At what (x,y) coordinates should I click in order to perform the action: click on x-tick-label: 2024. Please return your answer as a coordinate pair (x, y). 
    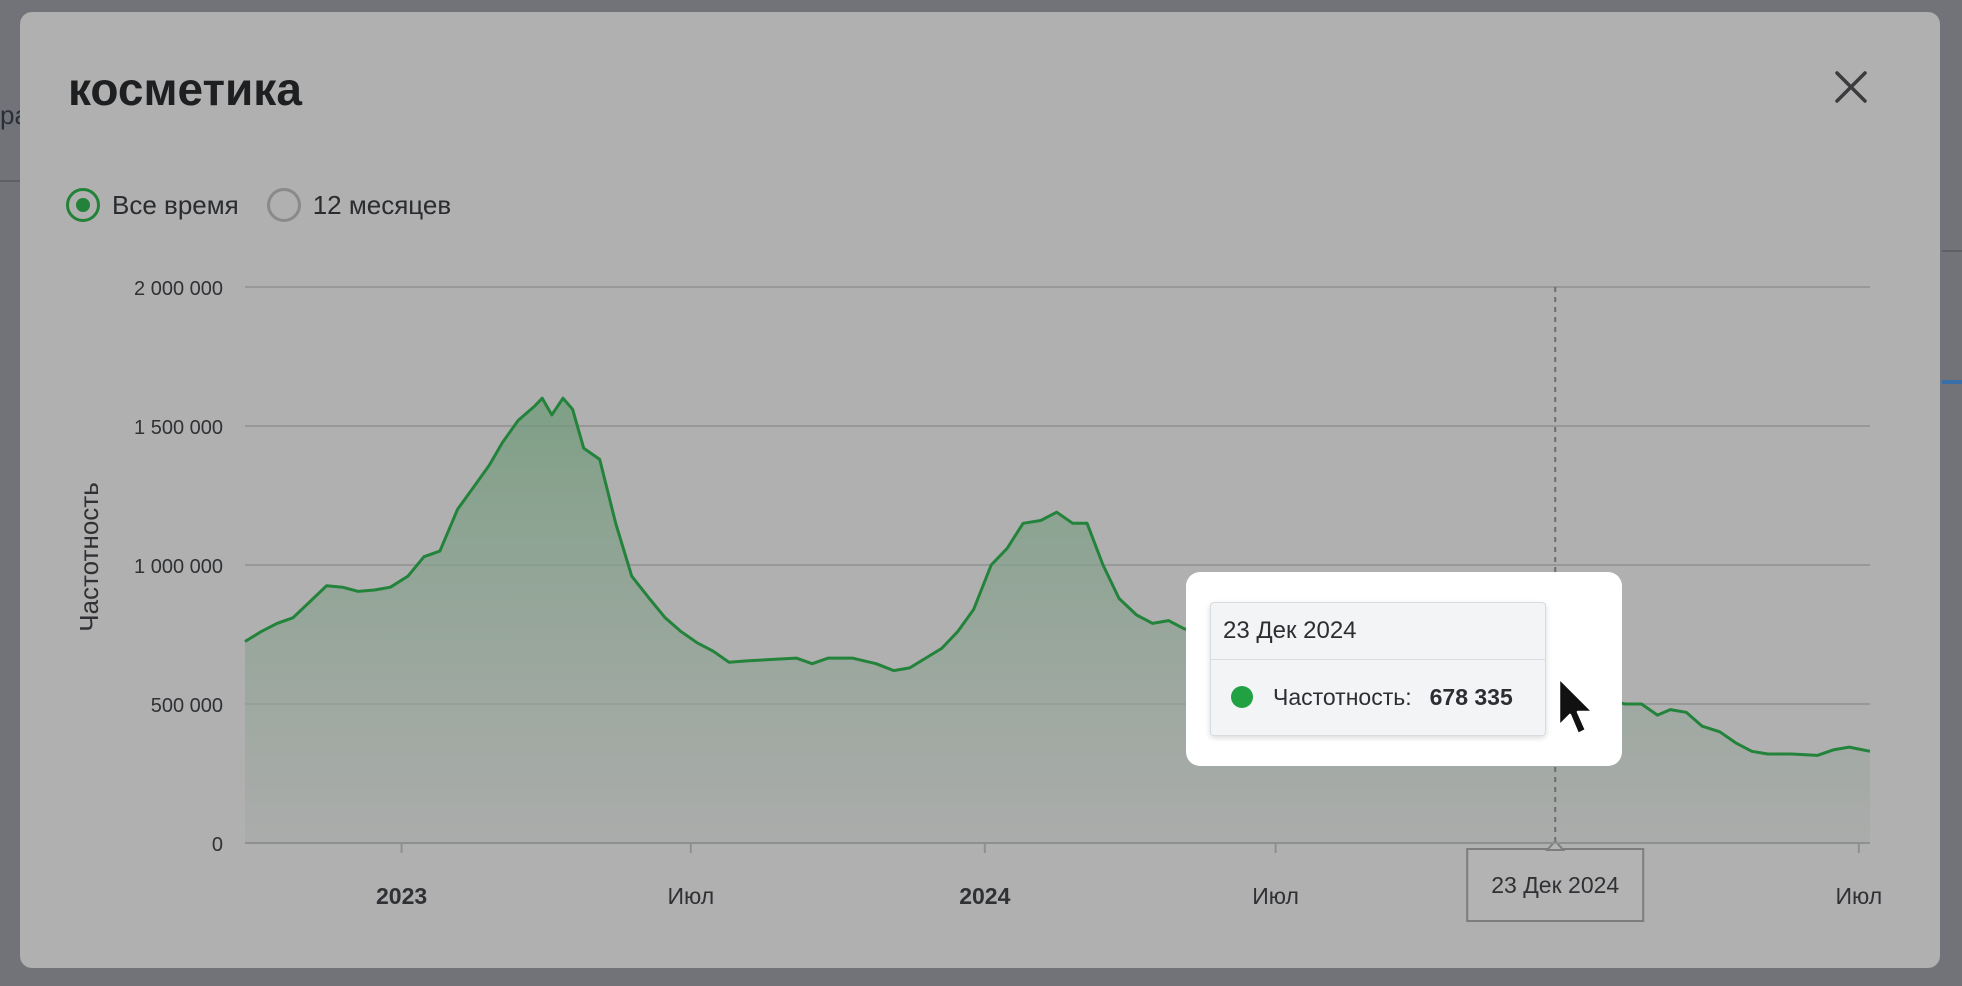
    Looking at the image, I should click on (984, 896).